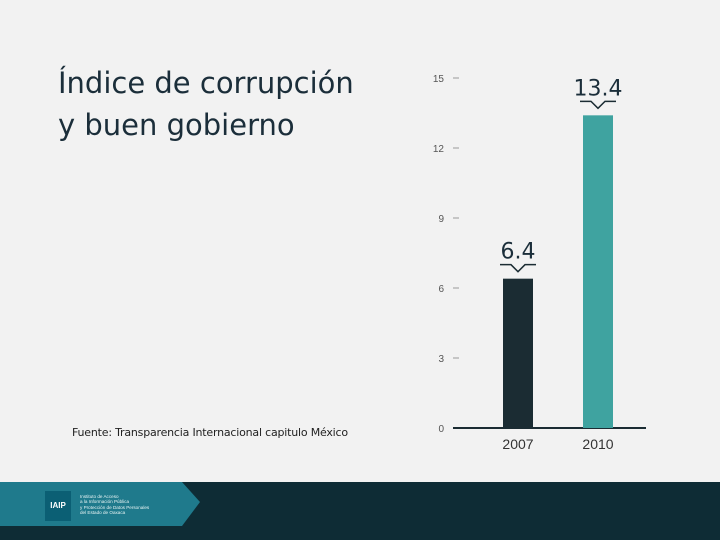 The image size is (720, 540). I want to click on y-tick-label: 15, so click(439, 79).